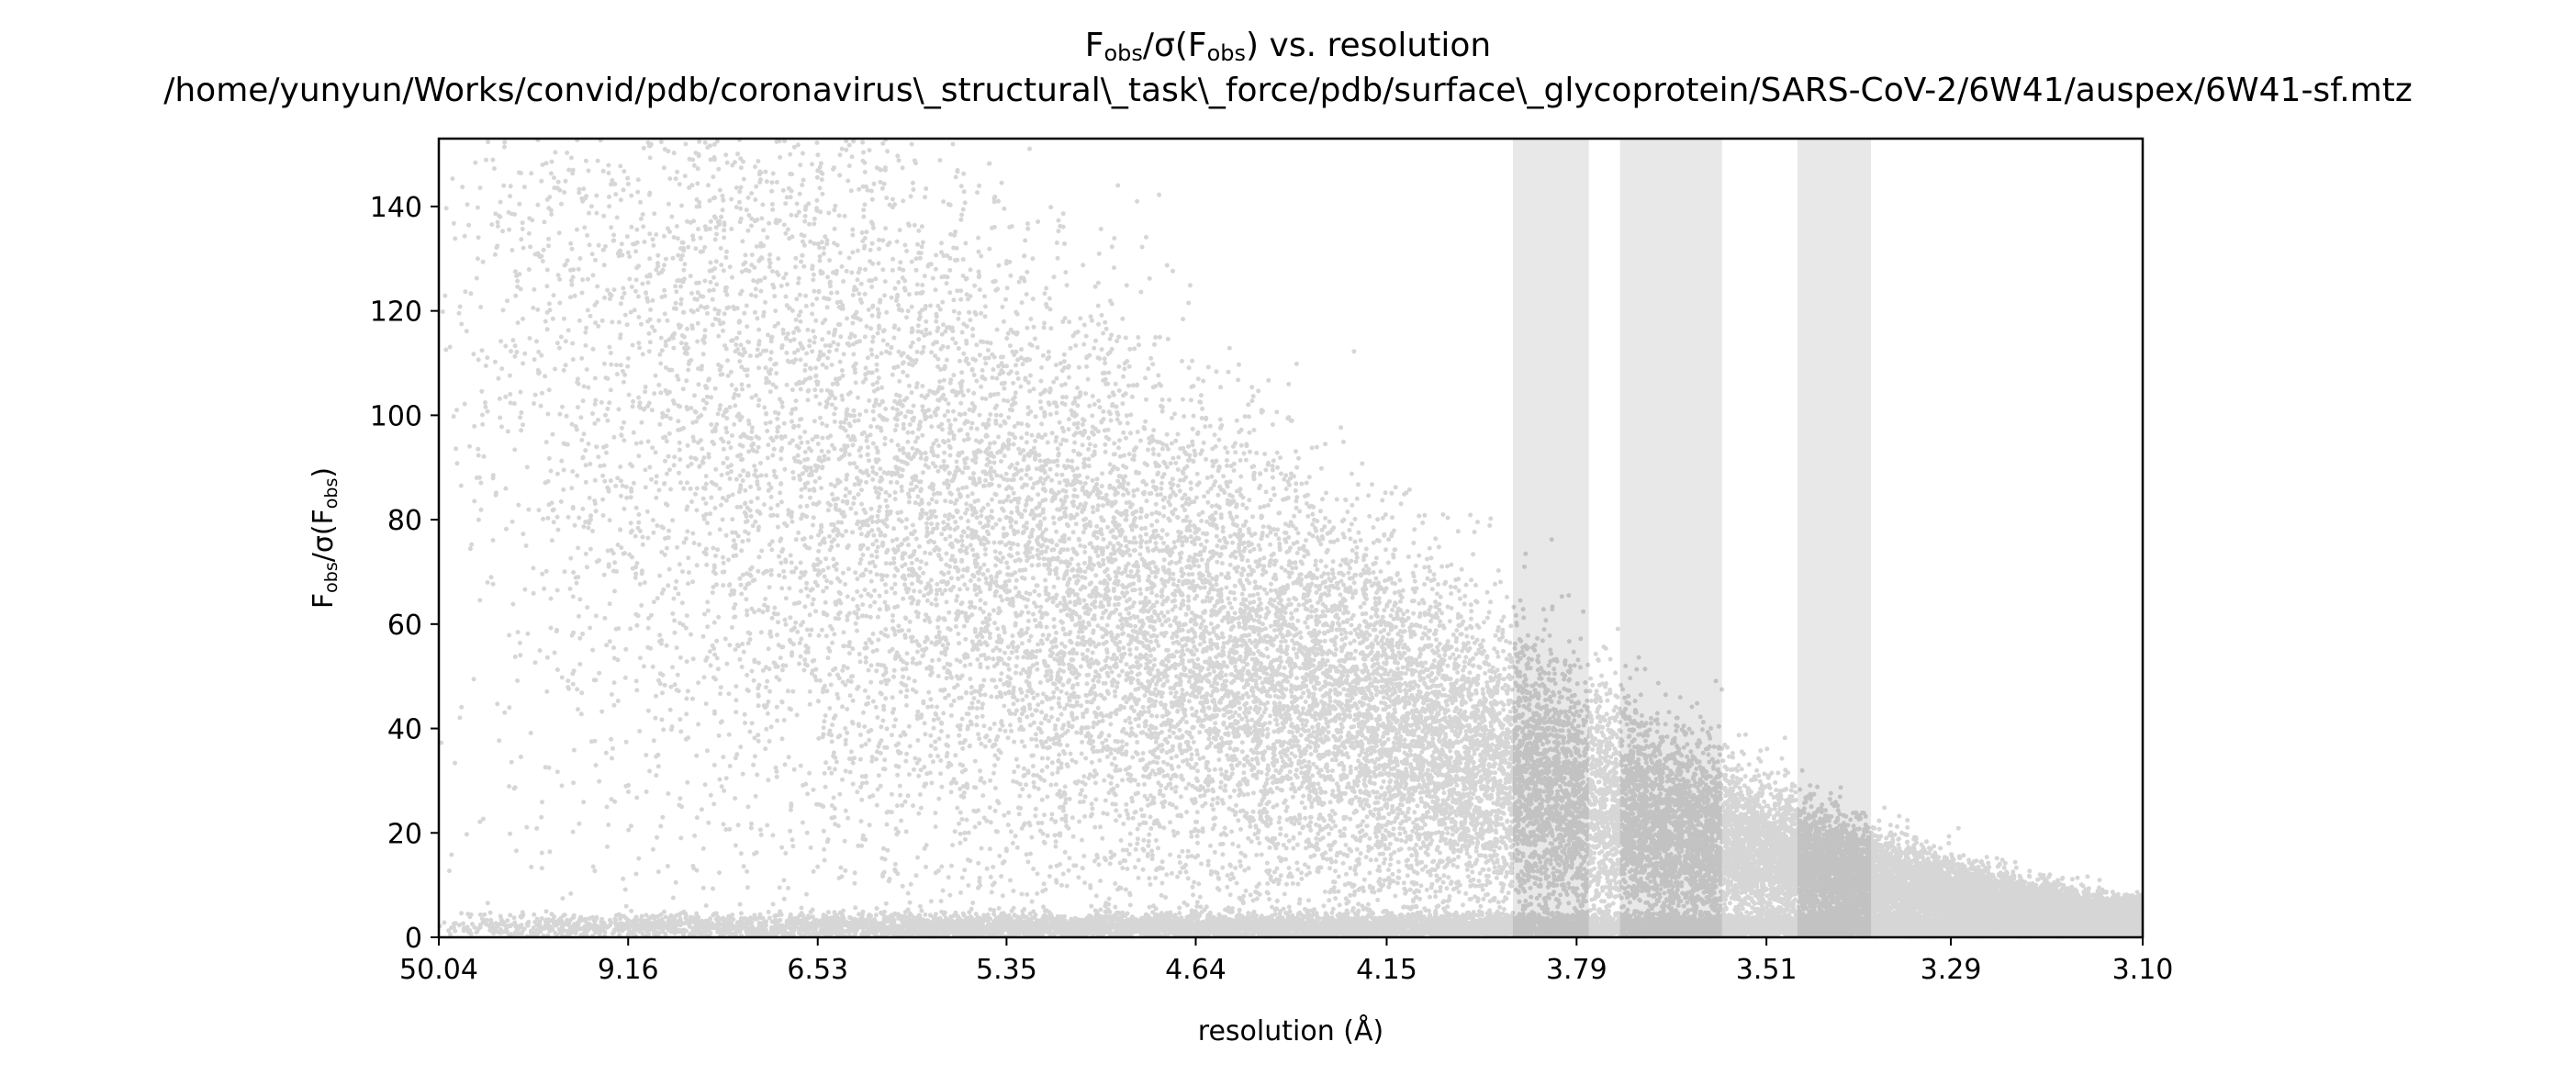 The image size is (2576, 1075). I want to click on title-prefix: F, so click(1094, 45).